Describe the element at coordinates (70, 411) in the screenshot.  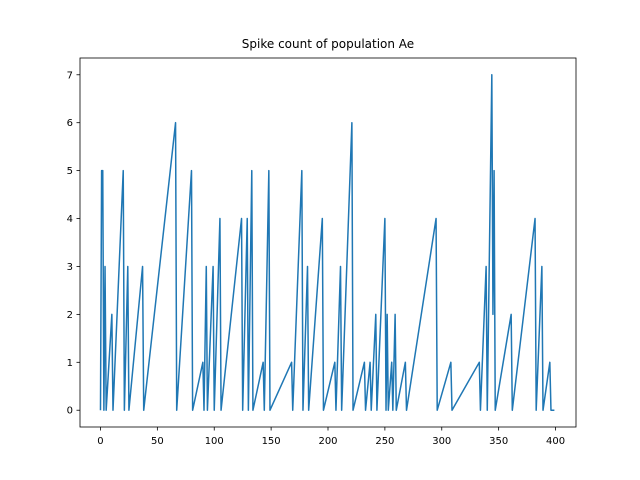
I see `y-tick-label: 0` at that location.